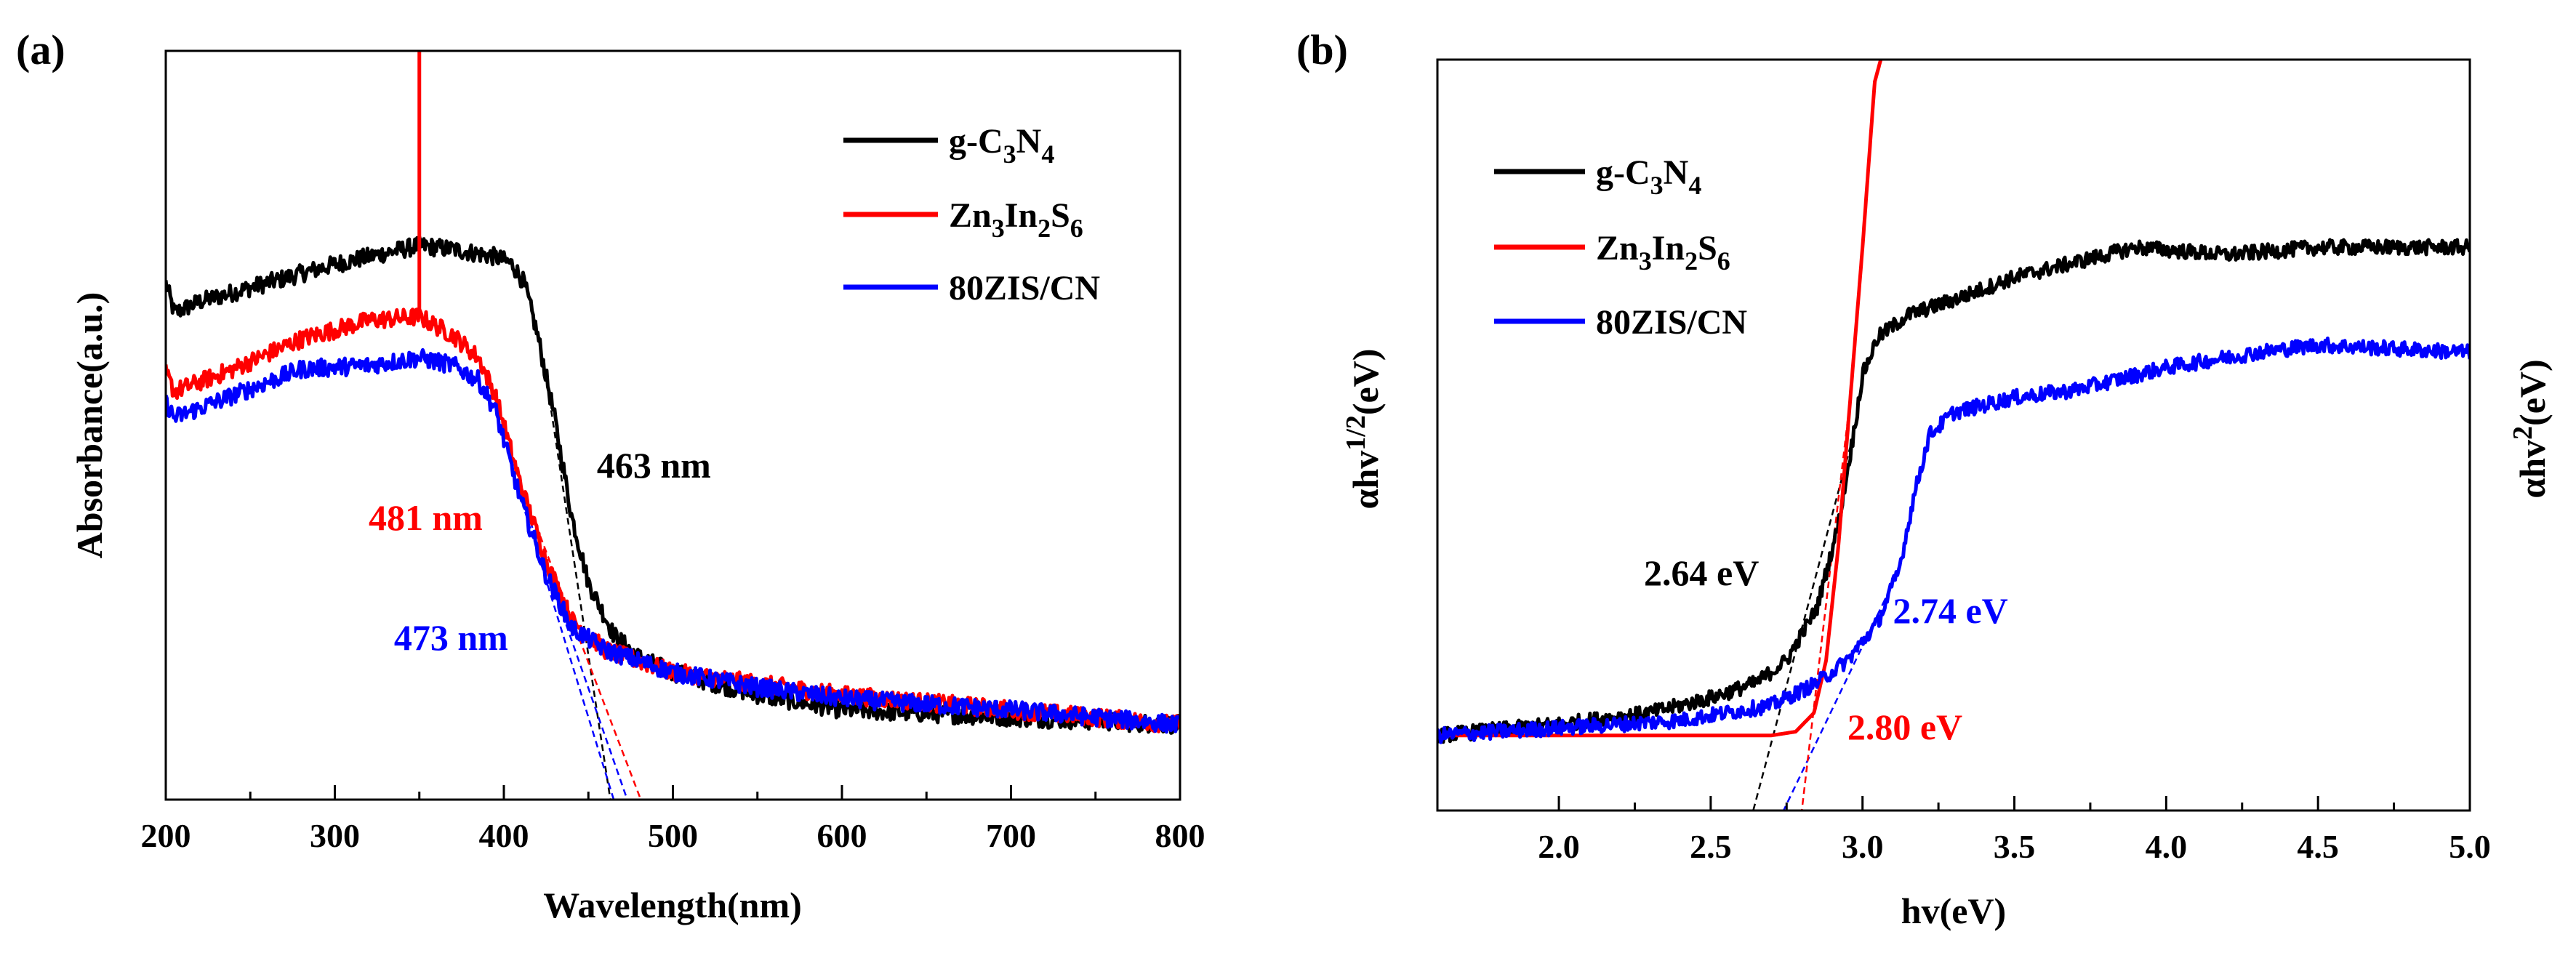  I want to click on x-tick-label-b-4: 4.0, so click(2167, 846).